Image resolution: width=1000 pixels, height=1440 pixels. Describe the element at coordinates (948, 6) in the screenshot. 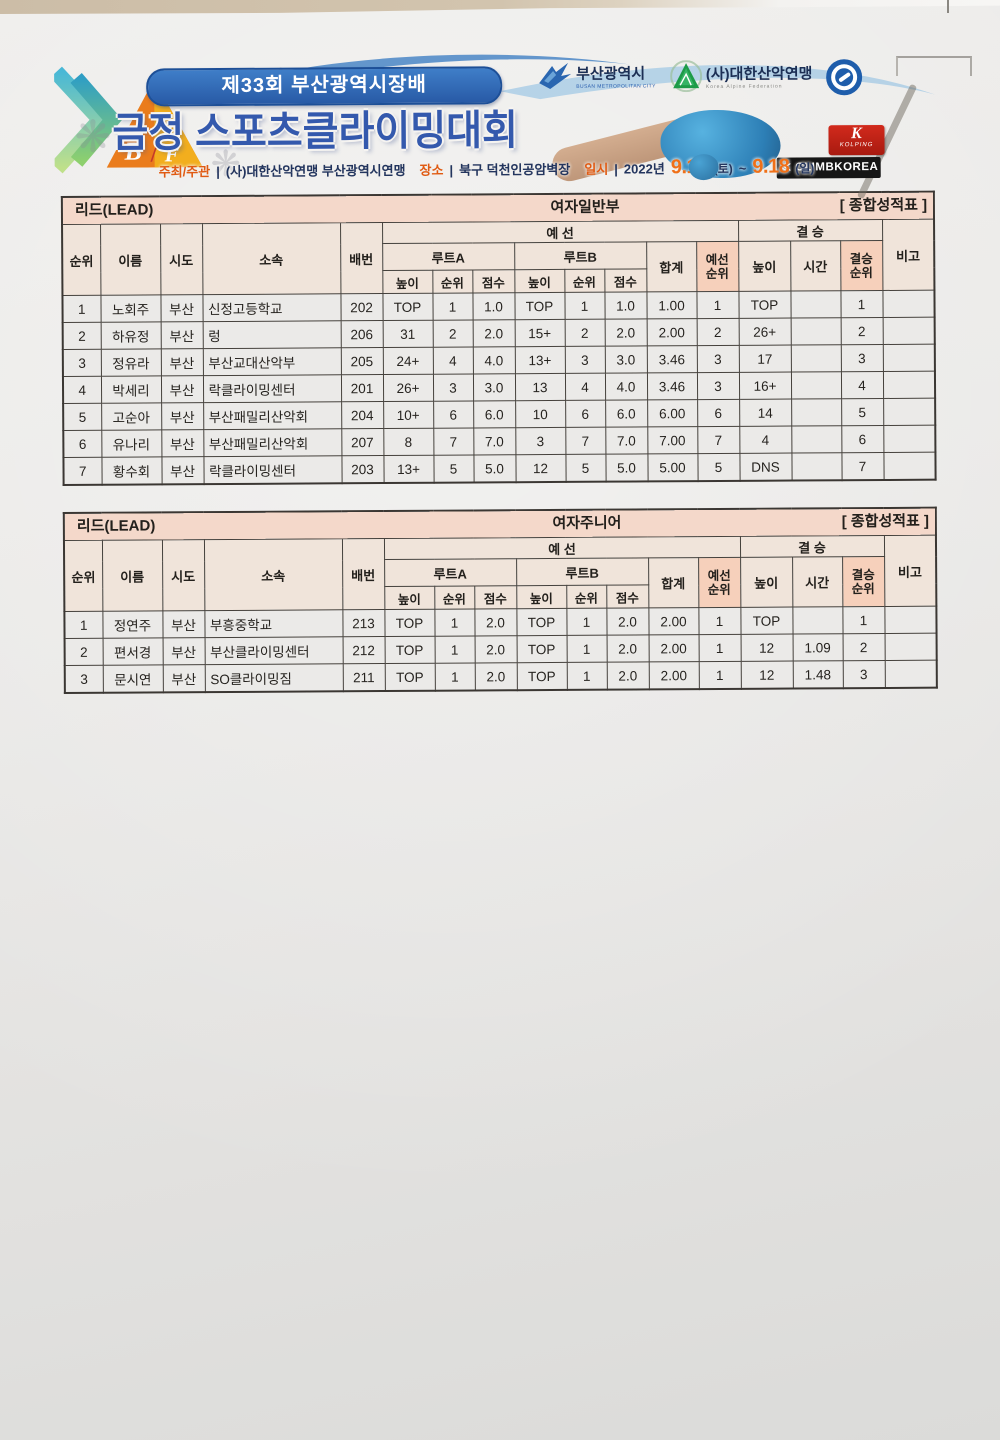

I see `background-edge-line` at that location.